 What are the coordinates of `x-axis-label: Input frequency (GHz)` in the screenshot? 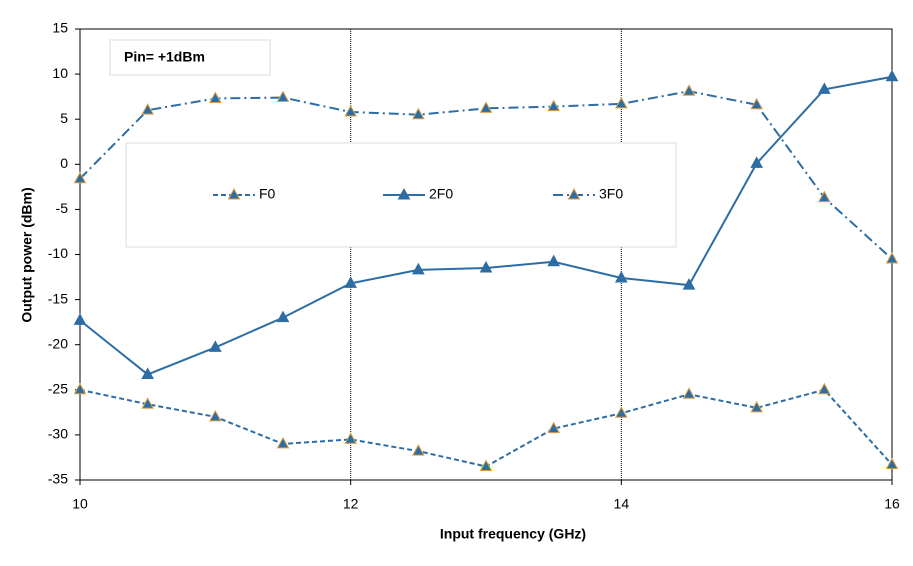 It's located at (513, 534).